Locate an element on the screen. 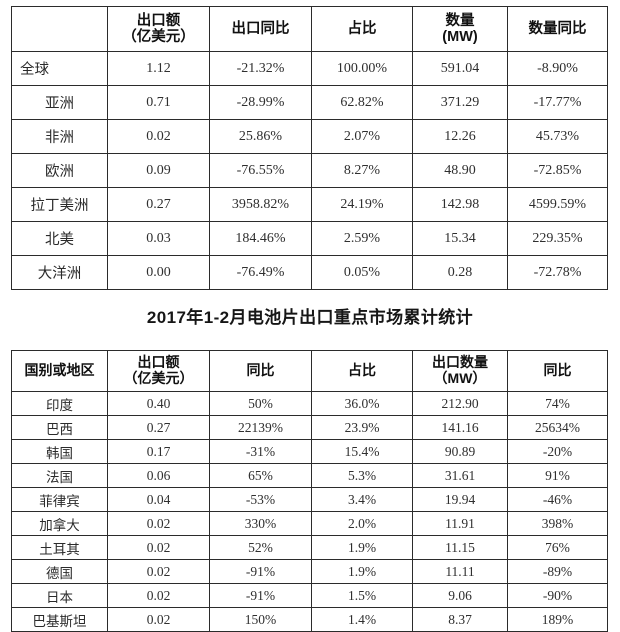 Image resolution: width=620 pixels, height=632 pixels. region-name-cell: 拉丁美洲 is located at coordinates (59, 204).